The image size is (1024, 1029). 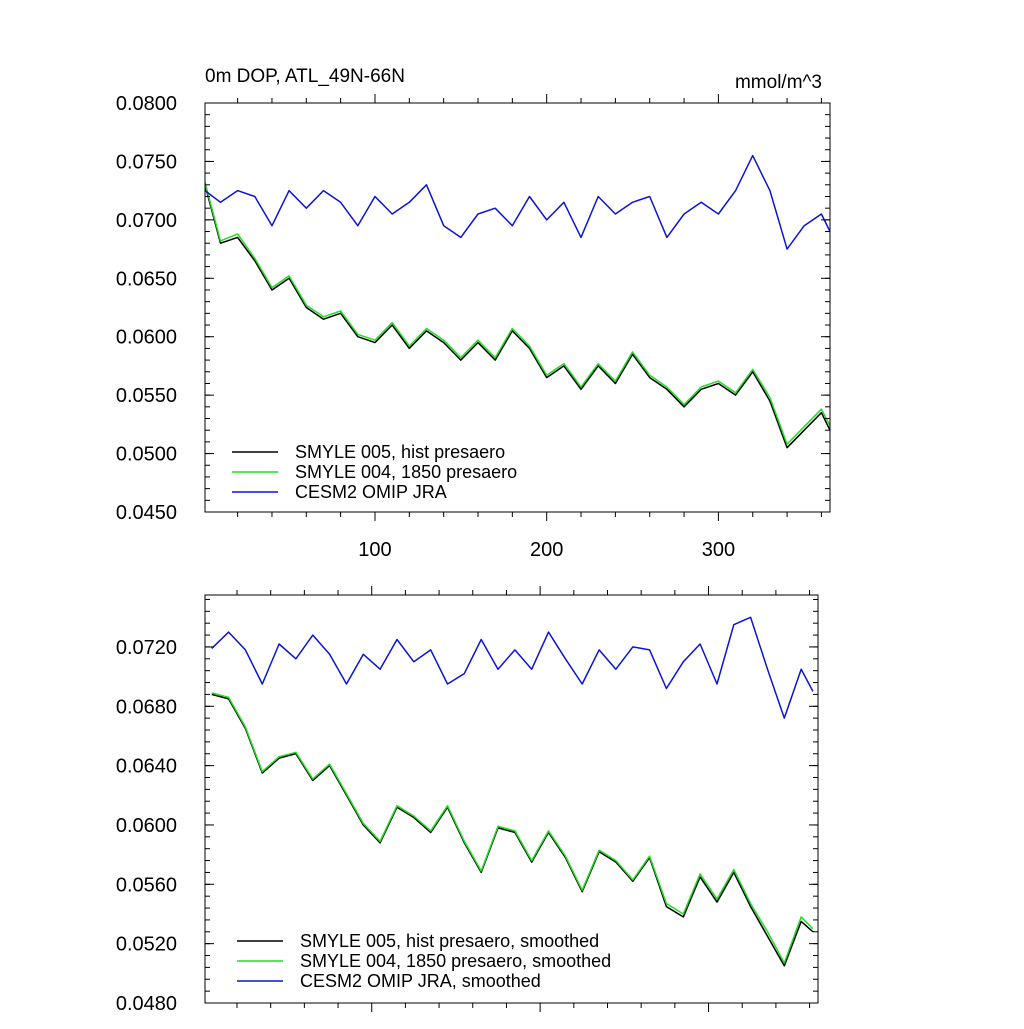 What do you see at coordinates (146, 162) in the screenshot?
I see `y-tick-label: 0.0750` at bounding box center [146, 162].